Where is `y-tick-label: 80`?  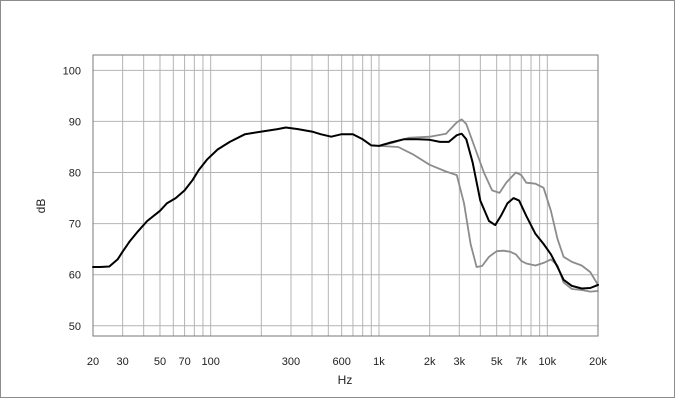
y-tick-label: 80 is located at coordinates (75, 174).